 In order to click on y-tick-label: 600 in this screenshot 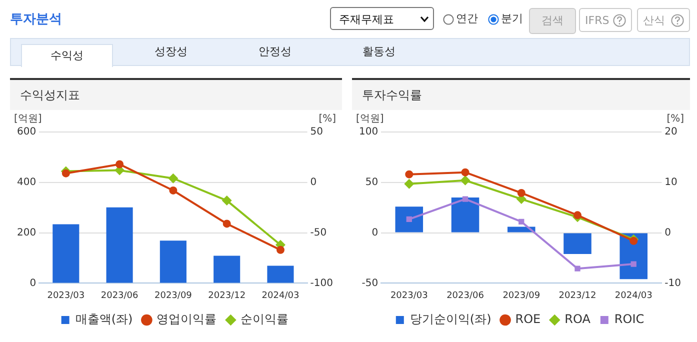, I will do `click(26, 132)`.